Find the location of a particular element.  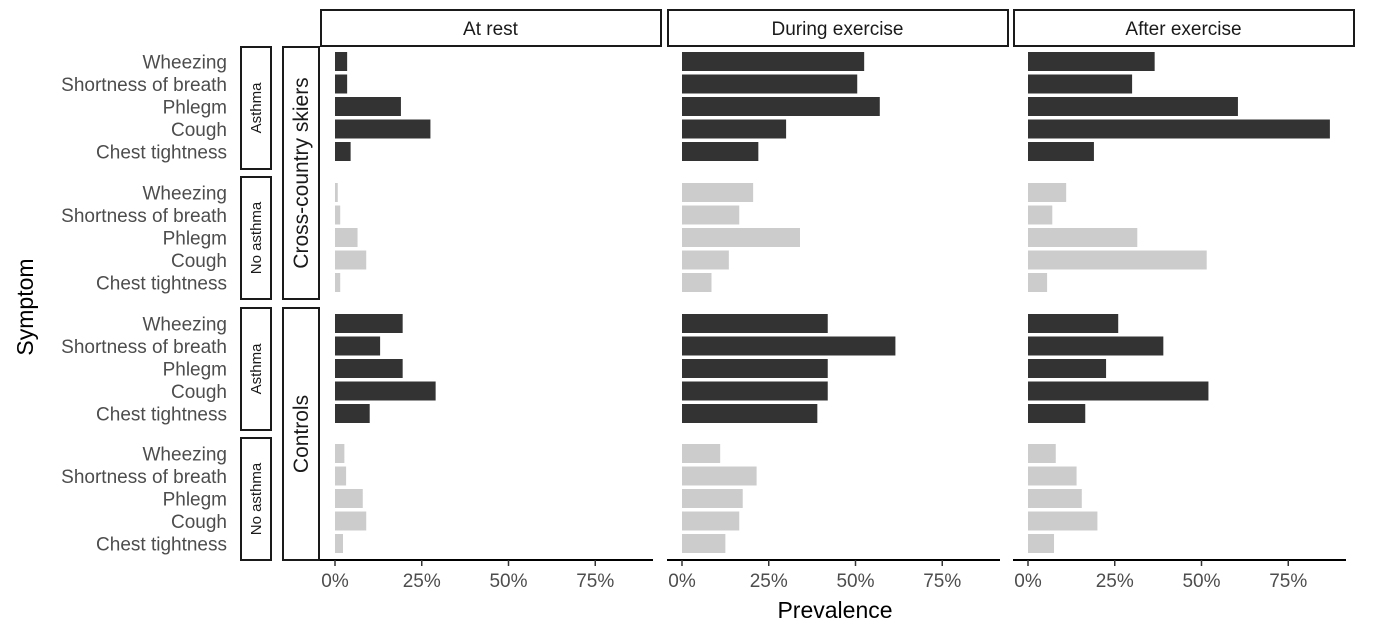

bar-cross-country-skiers-no-asthma-at-rest-shortness-of-breath is located at coordinates (338, 215).